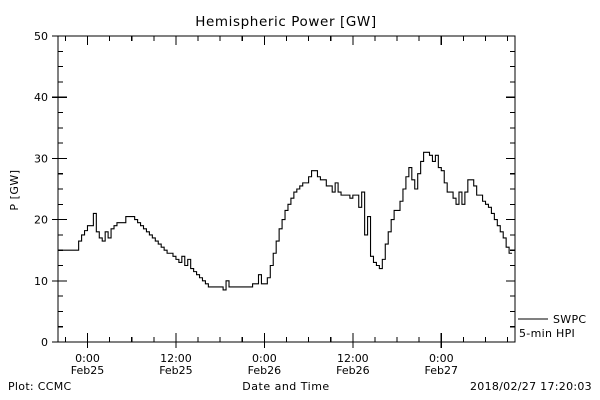  What do you see at coordinates (44, 342) in the screenshot?
I see `y-tick-label: 0` at bounding box center [44, 342].